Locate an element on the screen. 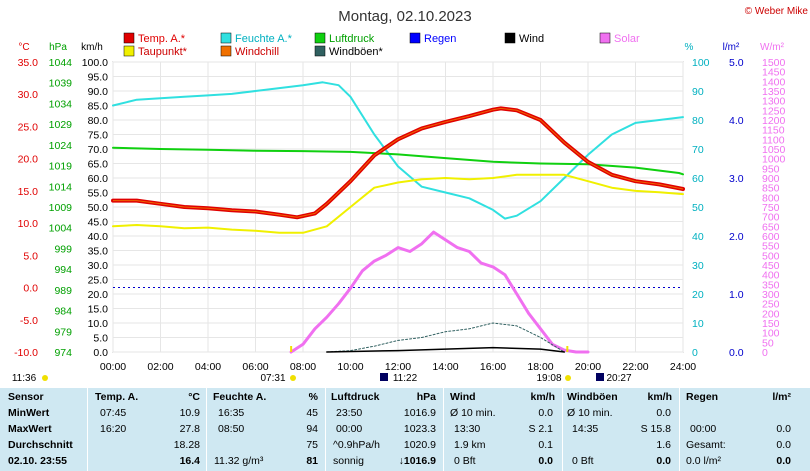  axis-unit-humid: % is located at coordinates (689, 47).